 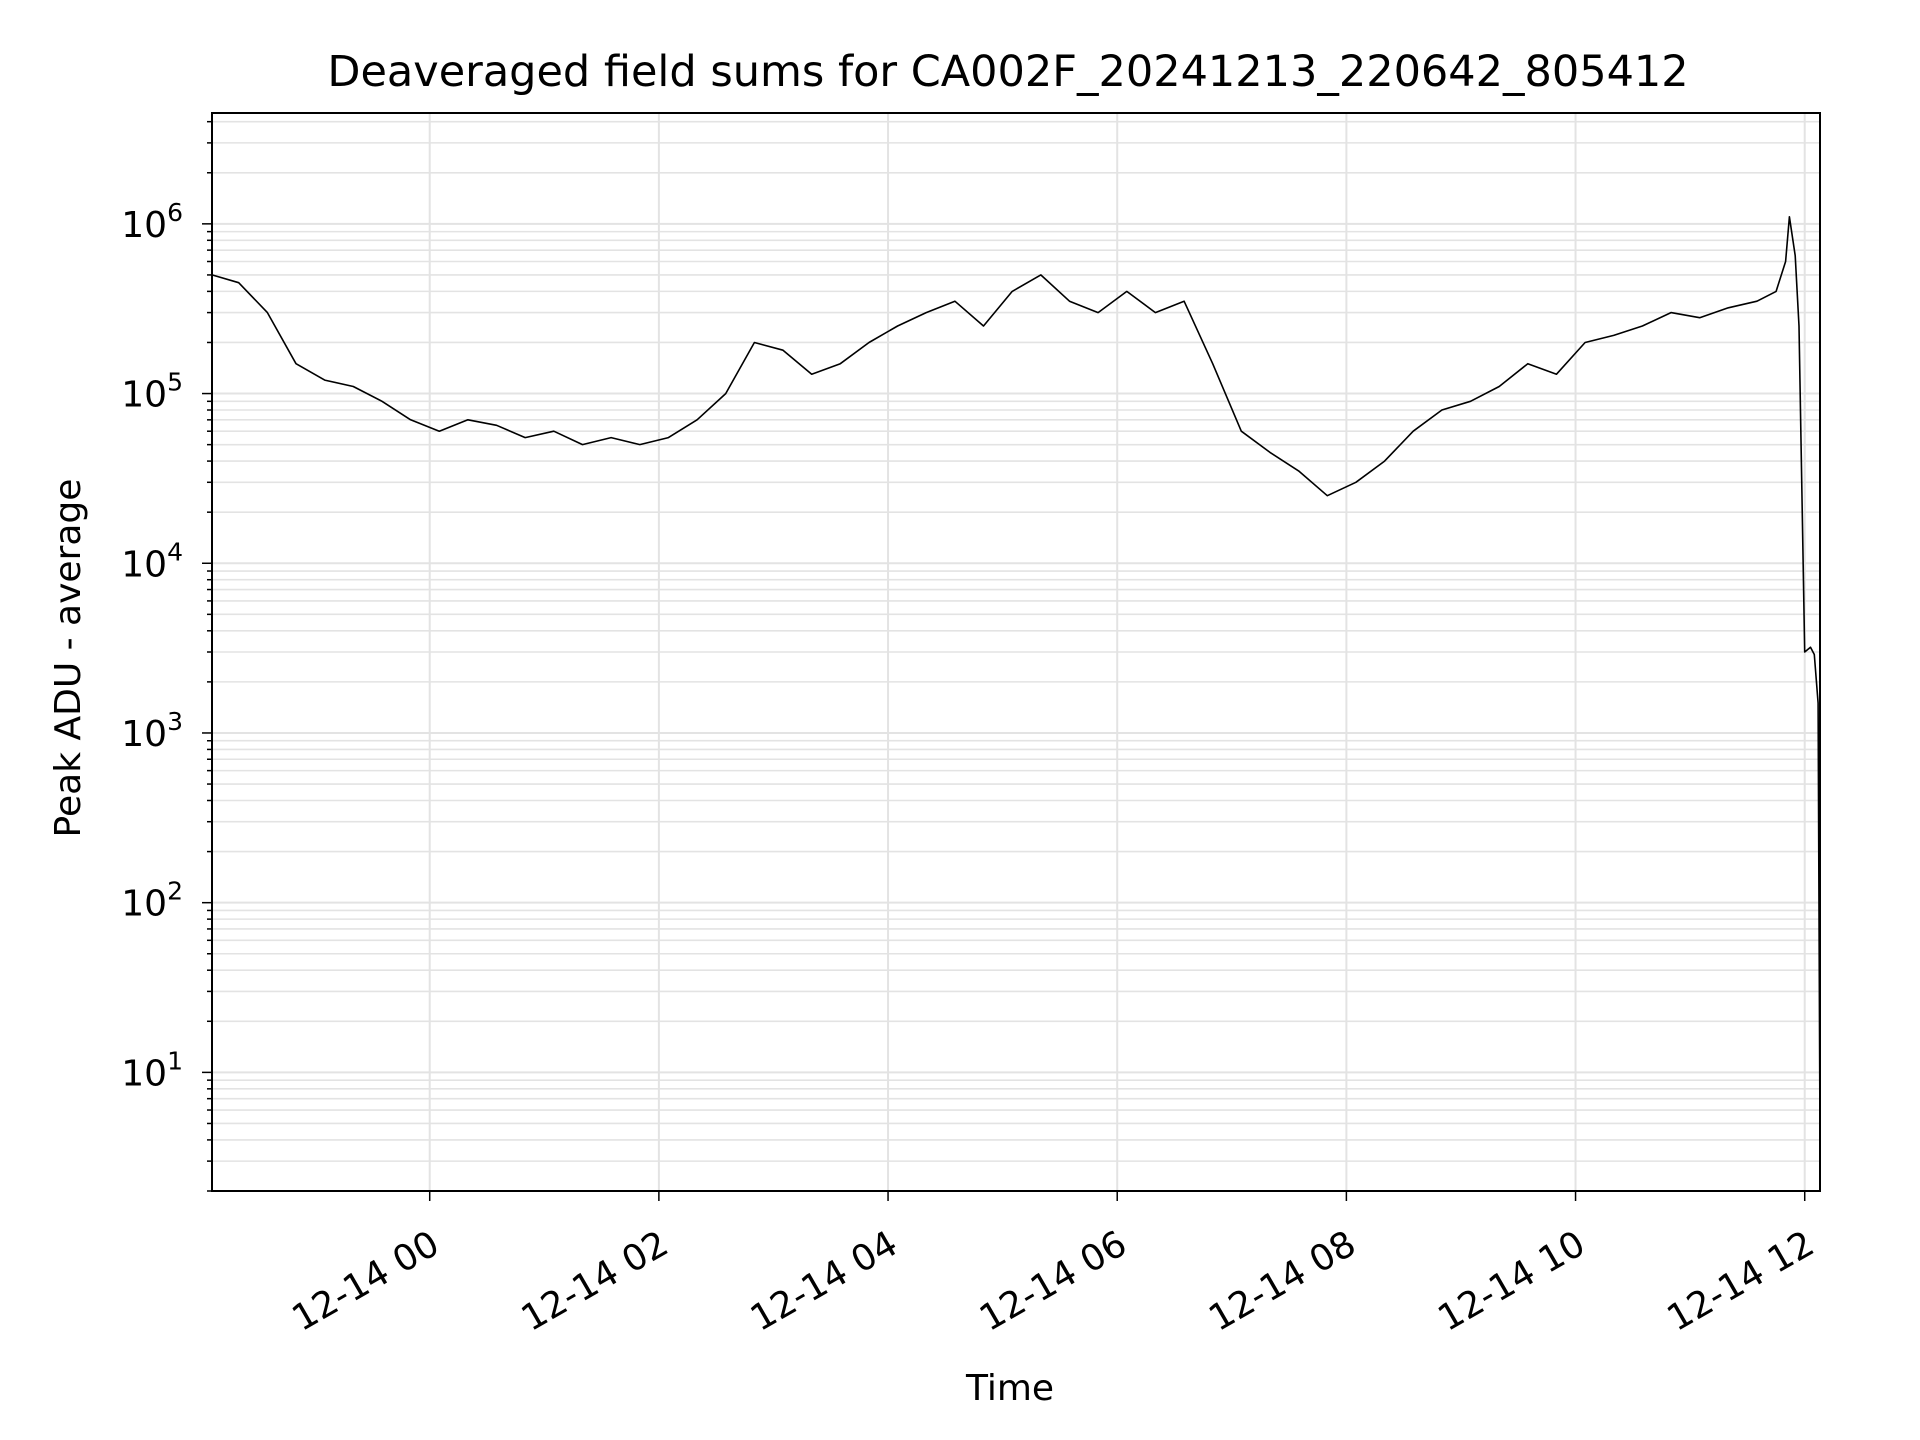 I want to click on x-tick-label: 12-14 06, so click(x=1053, y=1281).